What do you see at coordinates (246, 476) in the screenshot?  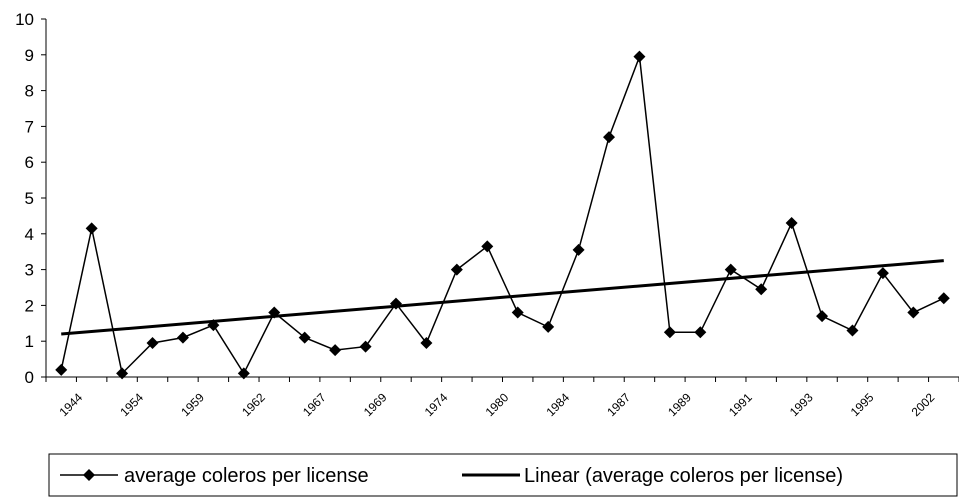 I see `legend-series-label: average coleros per license` at bounding box center [246, 476].